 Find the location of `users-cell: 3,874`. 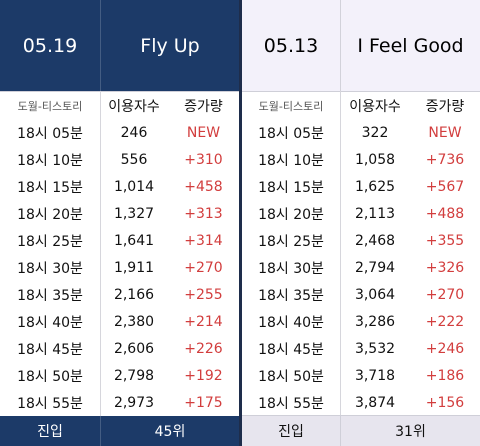

users-cell: 3,874 is located at coordinates (375, 403).